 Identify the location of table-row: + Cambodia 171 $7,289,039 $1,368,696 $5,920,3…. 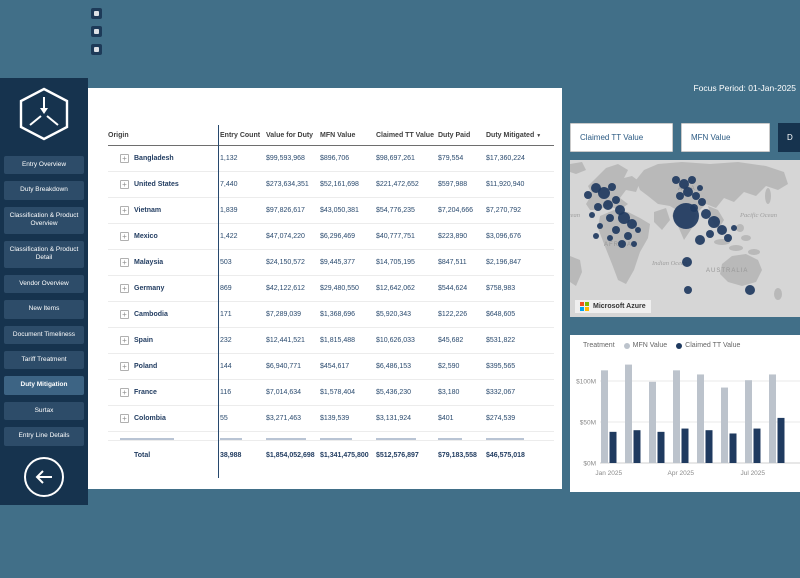
(331, 315).